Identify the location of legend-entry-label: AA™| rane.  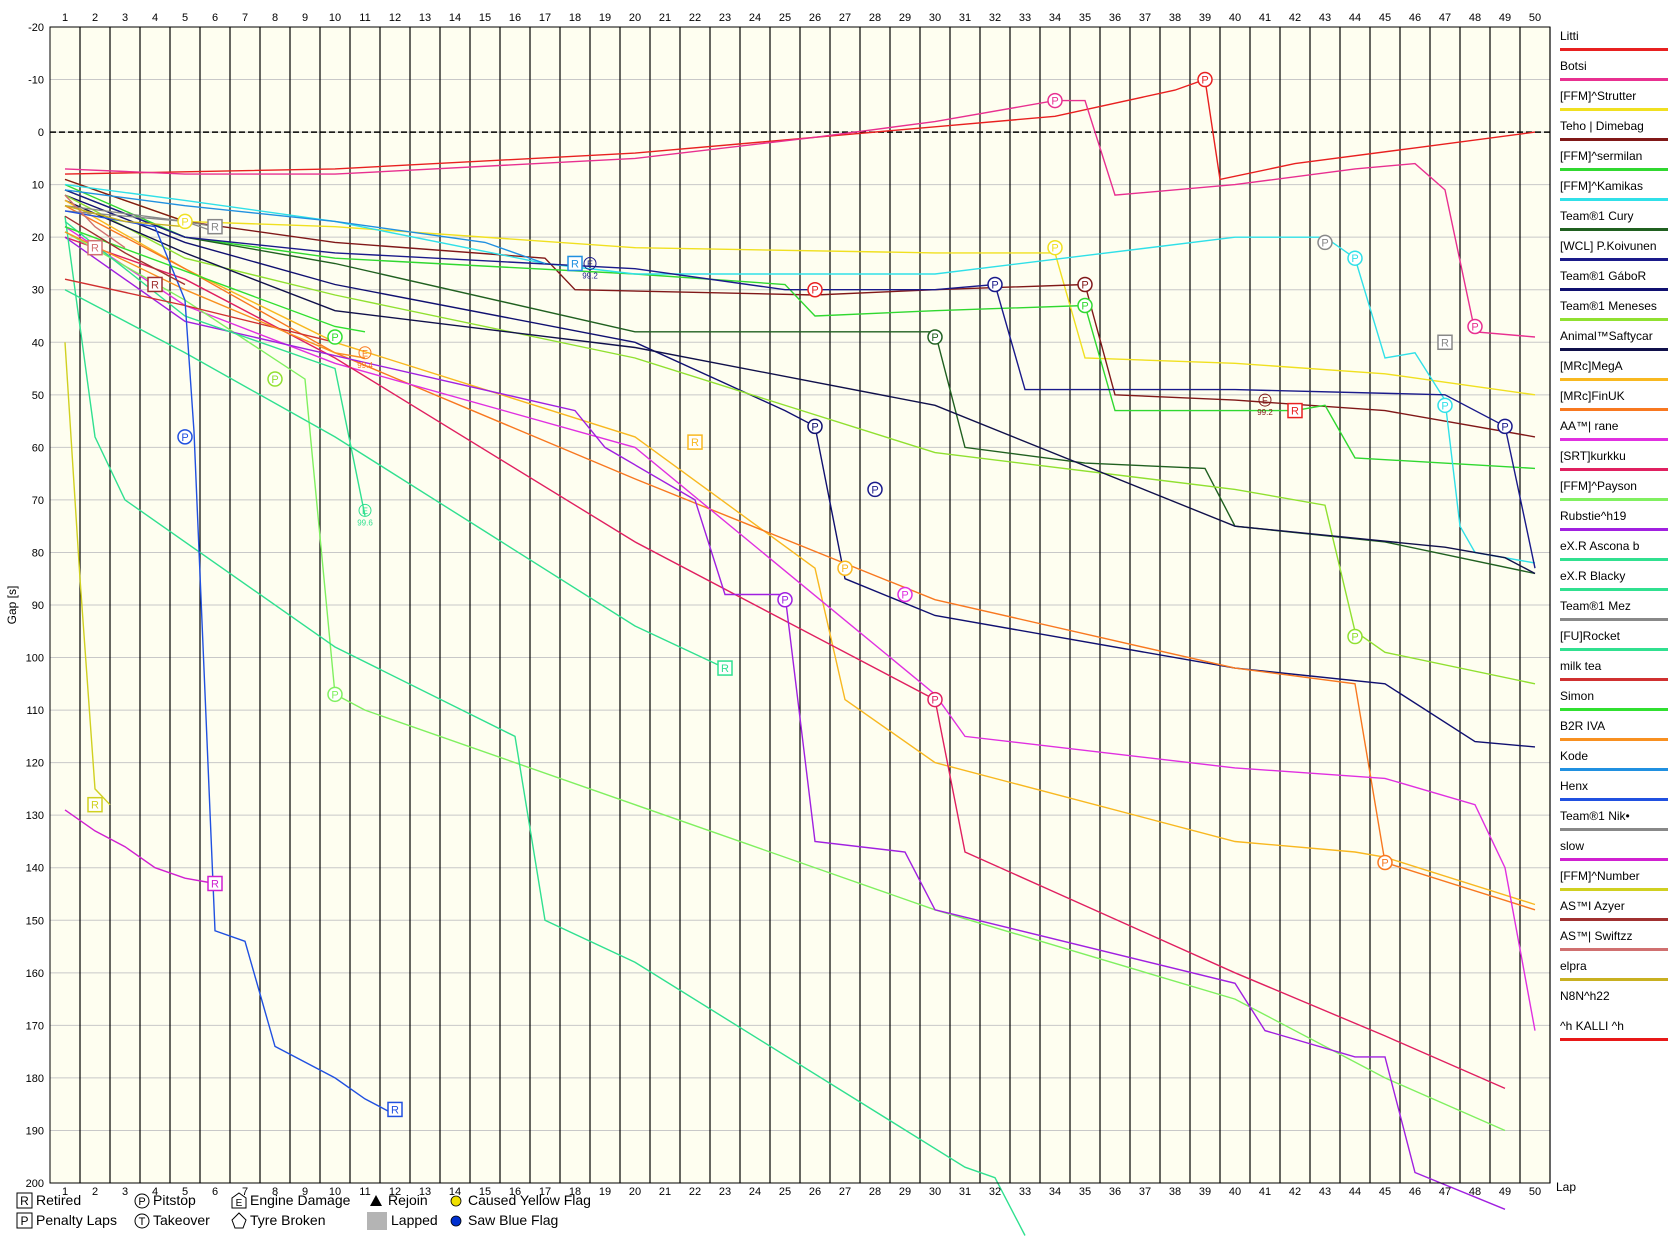
(1589, 426).